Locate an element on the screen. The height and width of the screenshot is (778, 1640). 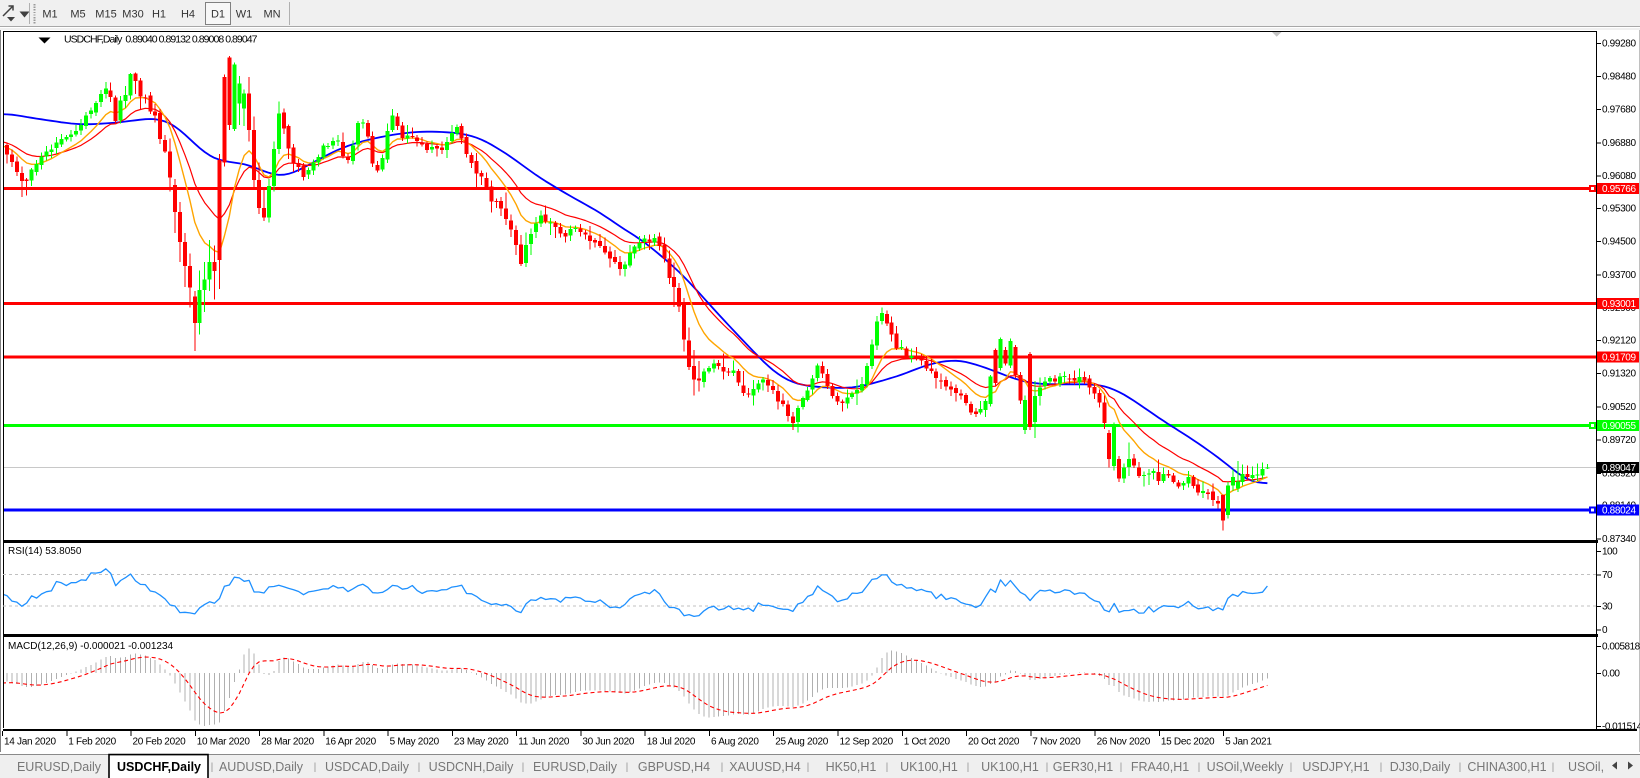
svg-text: 0.005818 is located at coordinates (1621, 646).